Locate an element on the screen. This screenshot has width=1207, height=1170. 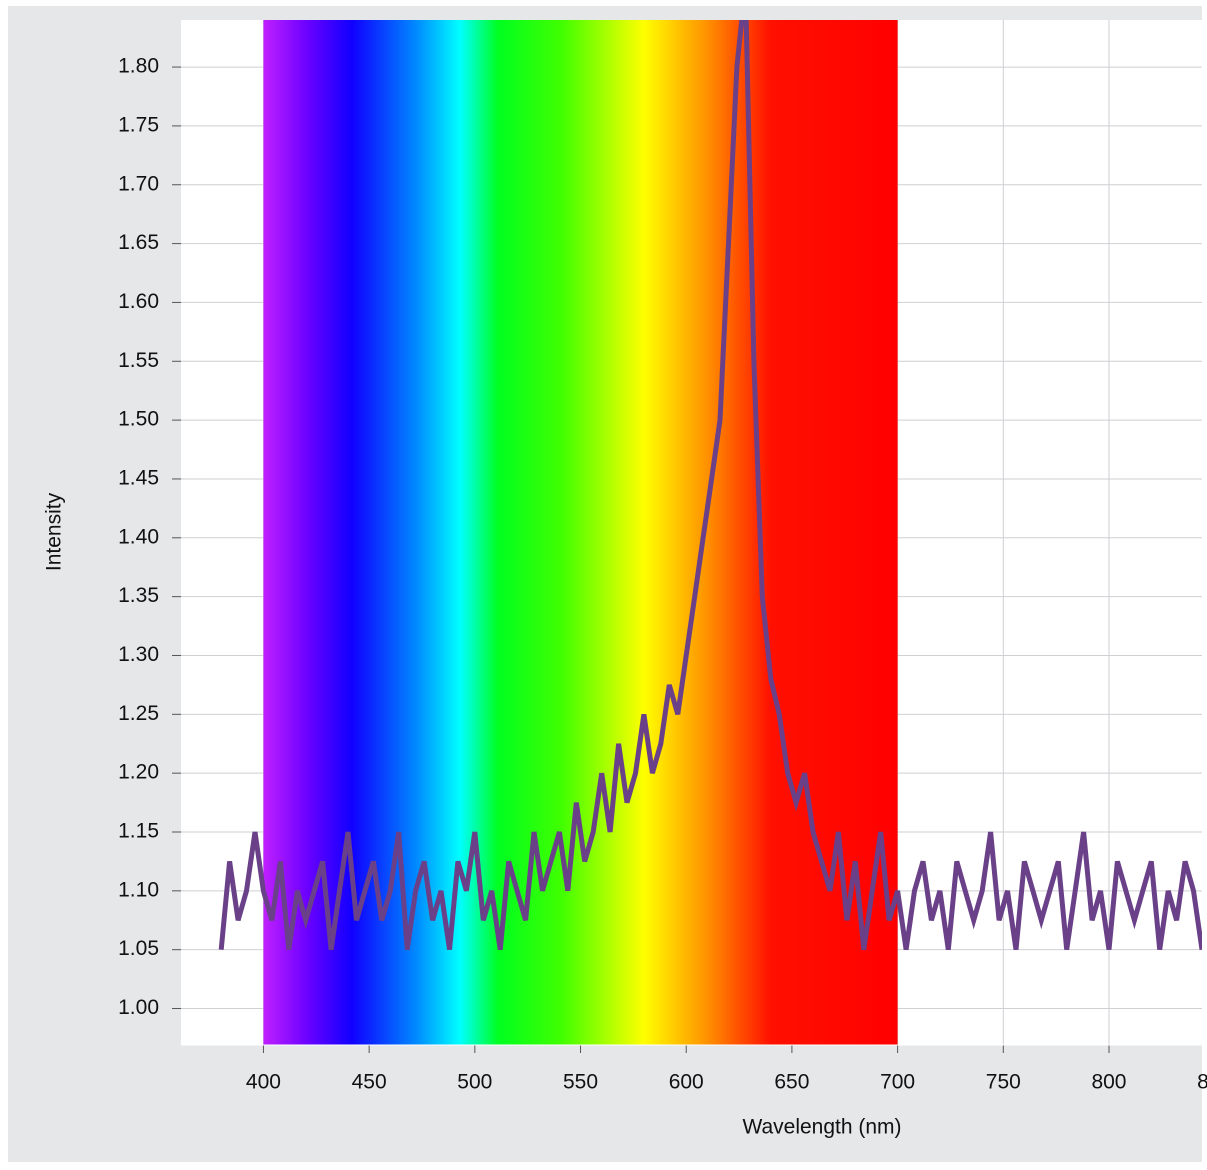
y-tick-label: 1.10 is located at coordinates (138, 889).